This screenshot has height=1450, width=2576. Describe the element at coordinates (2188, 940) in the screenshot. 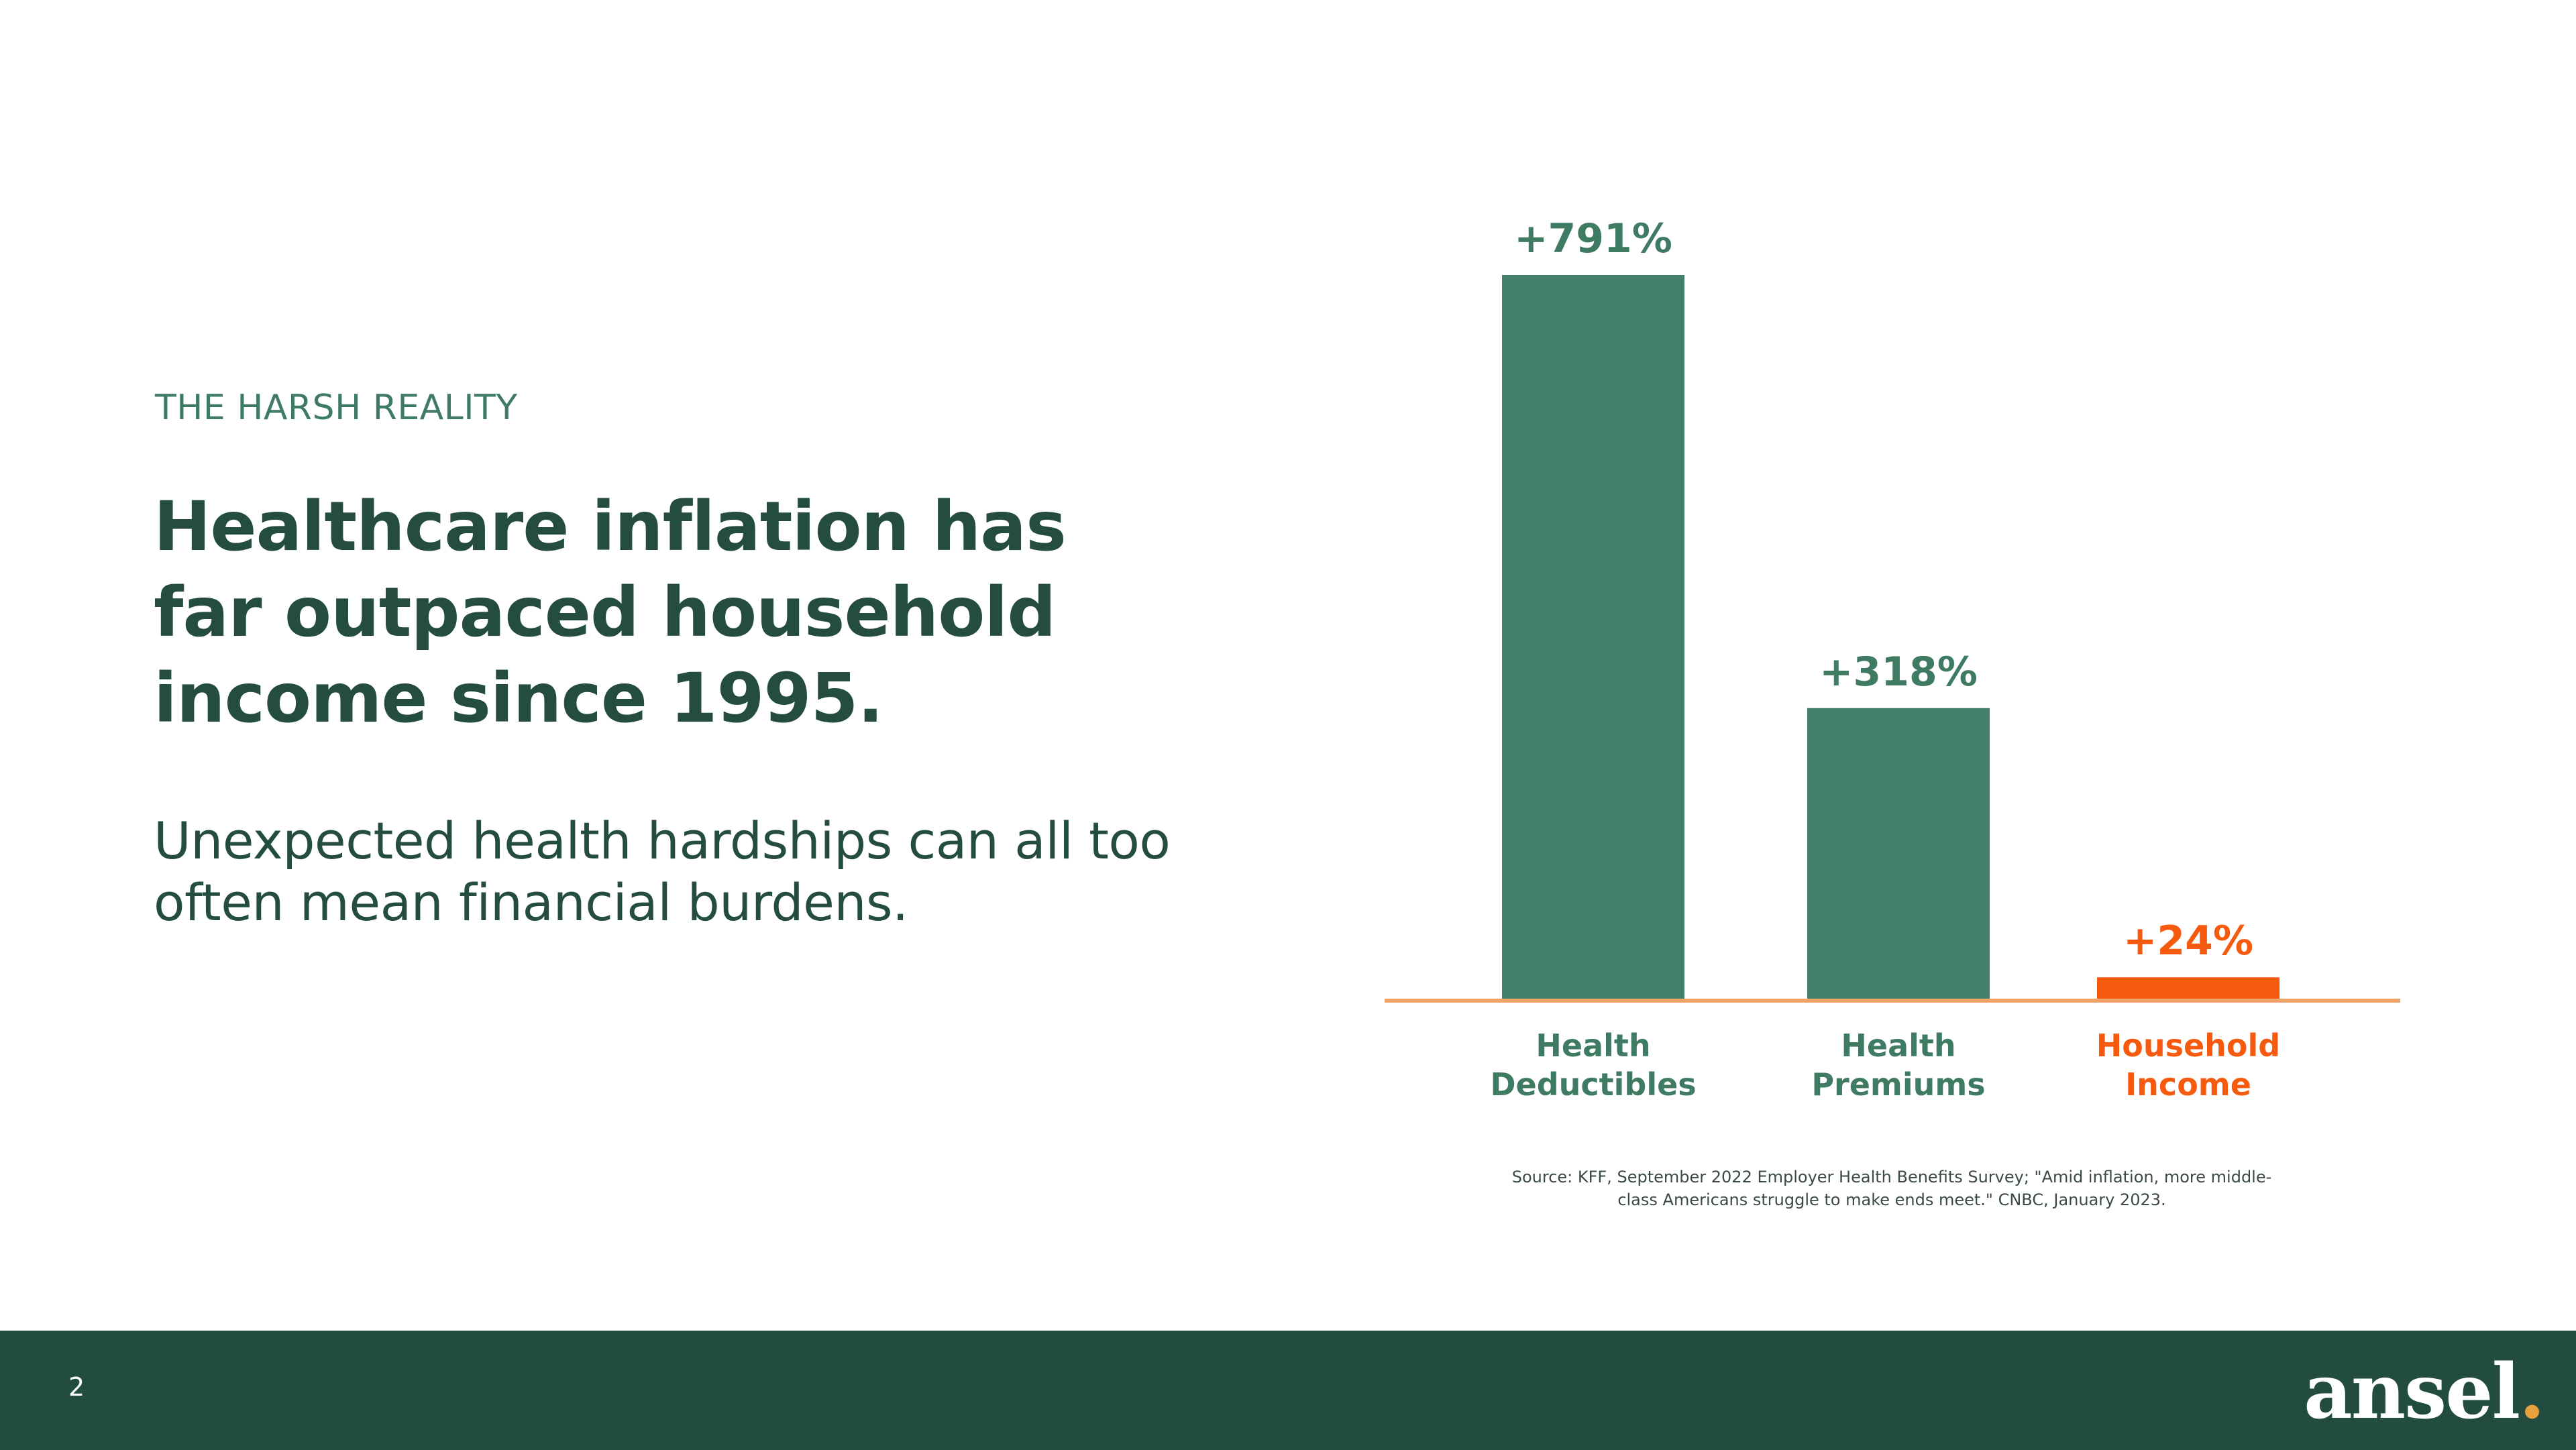

I see `value-label-household-income: +24%` at that location.